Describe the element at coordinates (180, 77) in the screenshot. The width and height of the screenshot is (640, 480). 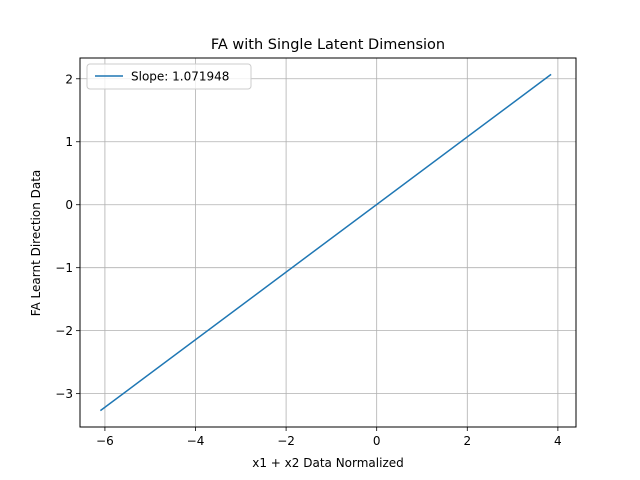
I see `legend-entry-label: Slope: 1.071948` at that location.